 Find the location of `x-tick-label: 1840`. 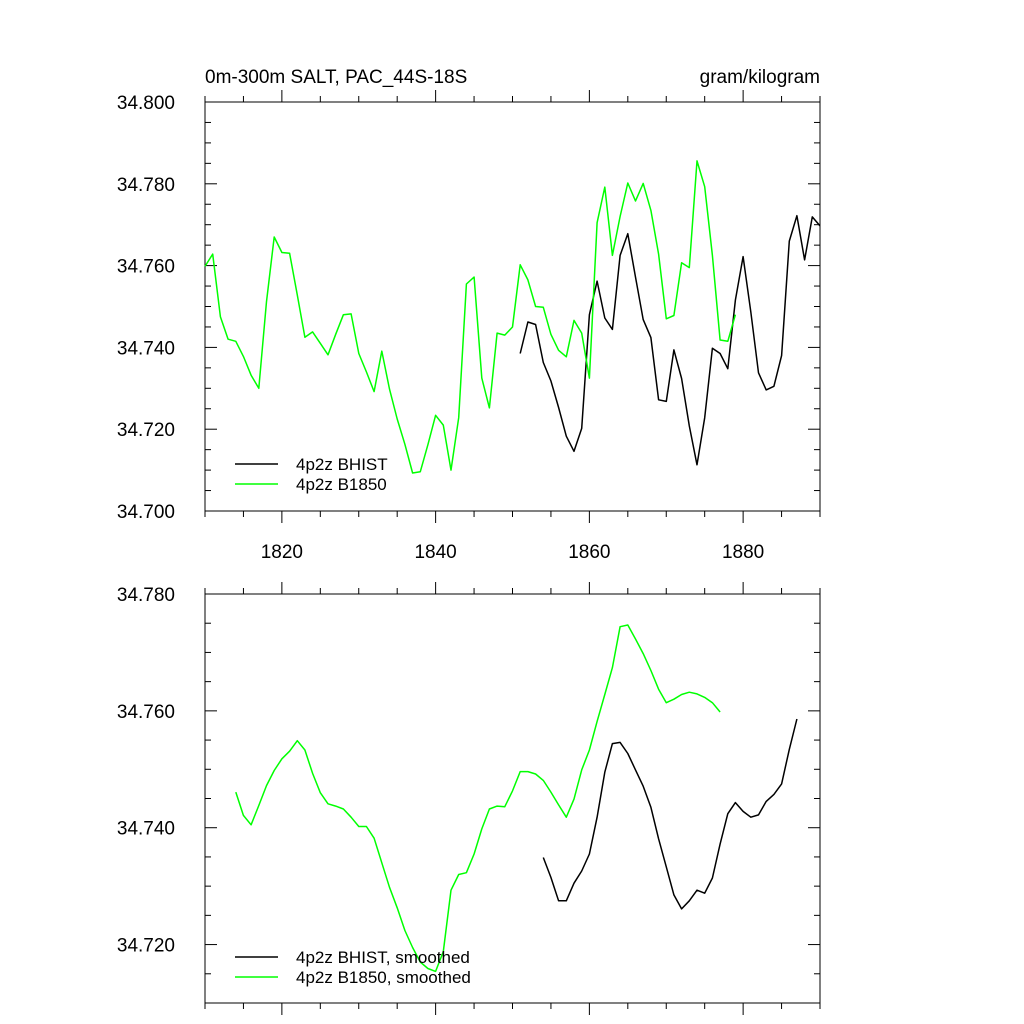

x-tick-label: 1840 is located at coordinates (435, 552).